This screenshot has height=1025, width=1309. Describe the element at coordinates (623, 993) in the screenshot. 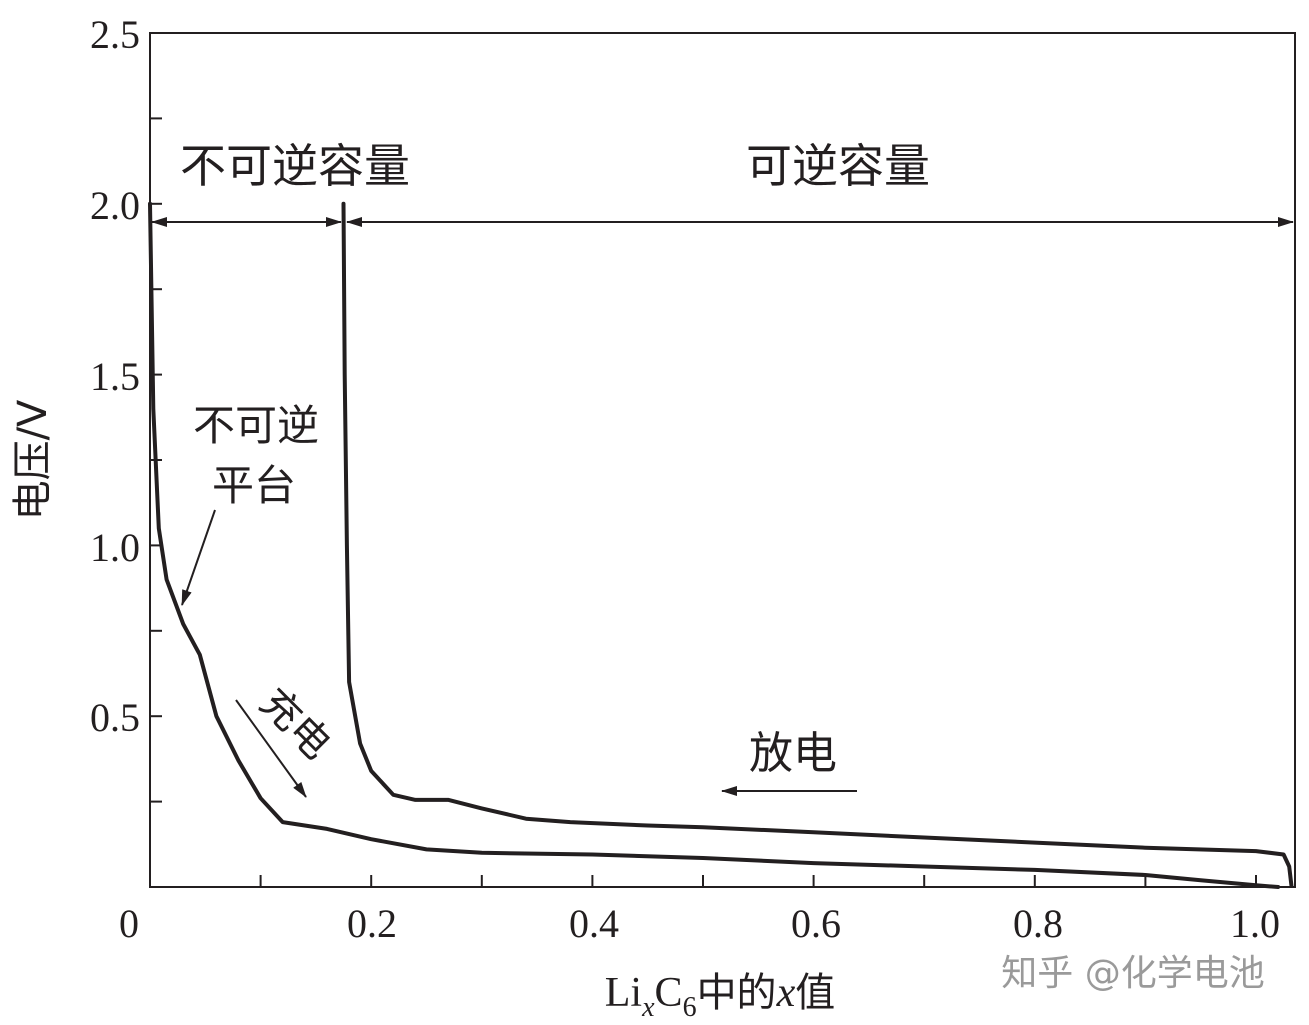

I see `x-label-li: Li` at that location.